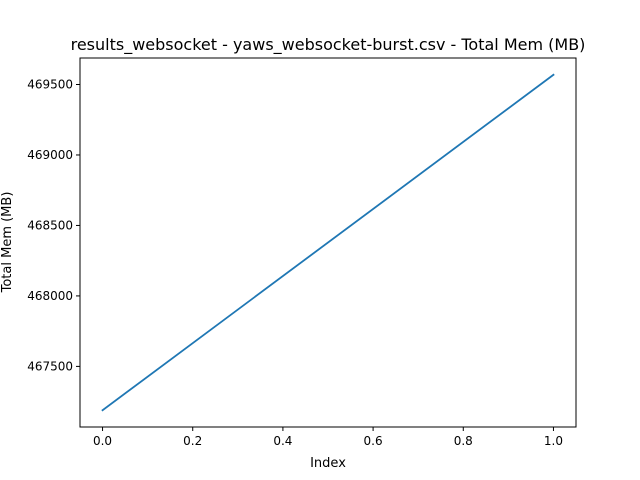  I want to click on y-axis-ticks: 467500 468000 468500 469000 469500, so click(53, 225).